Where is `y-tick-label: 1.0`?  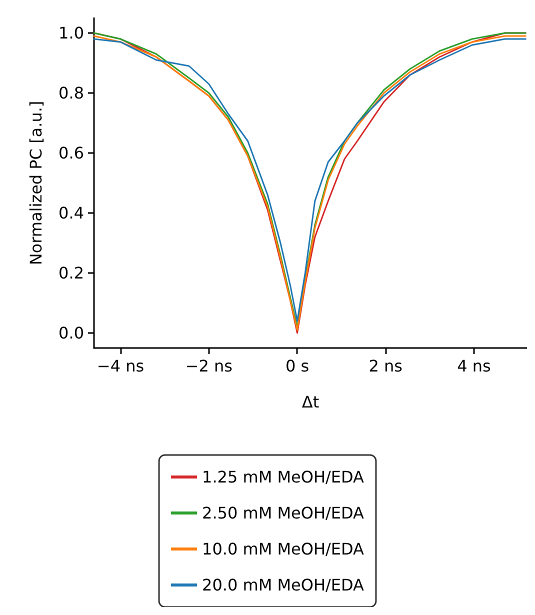 y-tick-label: 1.0 is located at coordinates (71, 33).